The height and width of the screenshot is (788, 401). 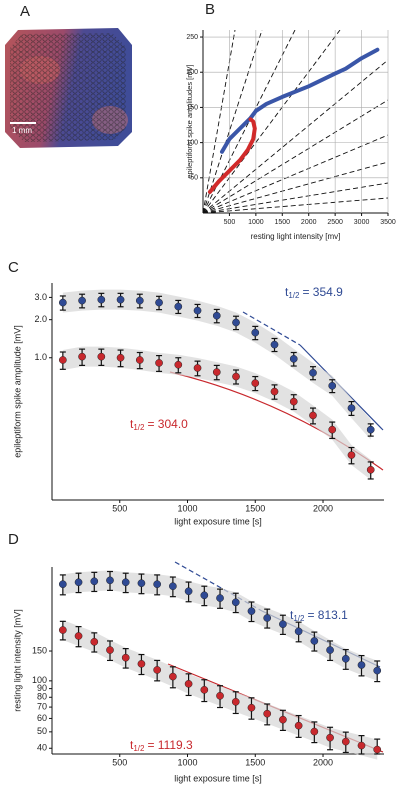 What do you see at coordinates (170, 745) in the screenshot?
I see `annotation-part: = 1119.3` at bounding box center [170, 745].